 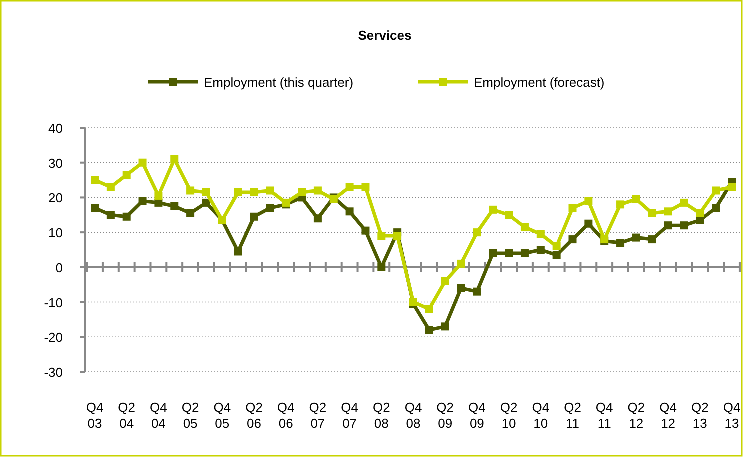 I want to click on x-tick-label: Q4 07, so click(x=349, y=415).